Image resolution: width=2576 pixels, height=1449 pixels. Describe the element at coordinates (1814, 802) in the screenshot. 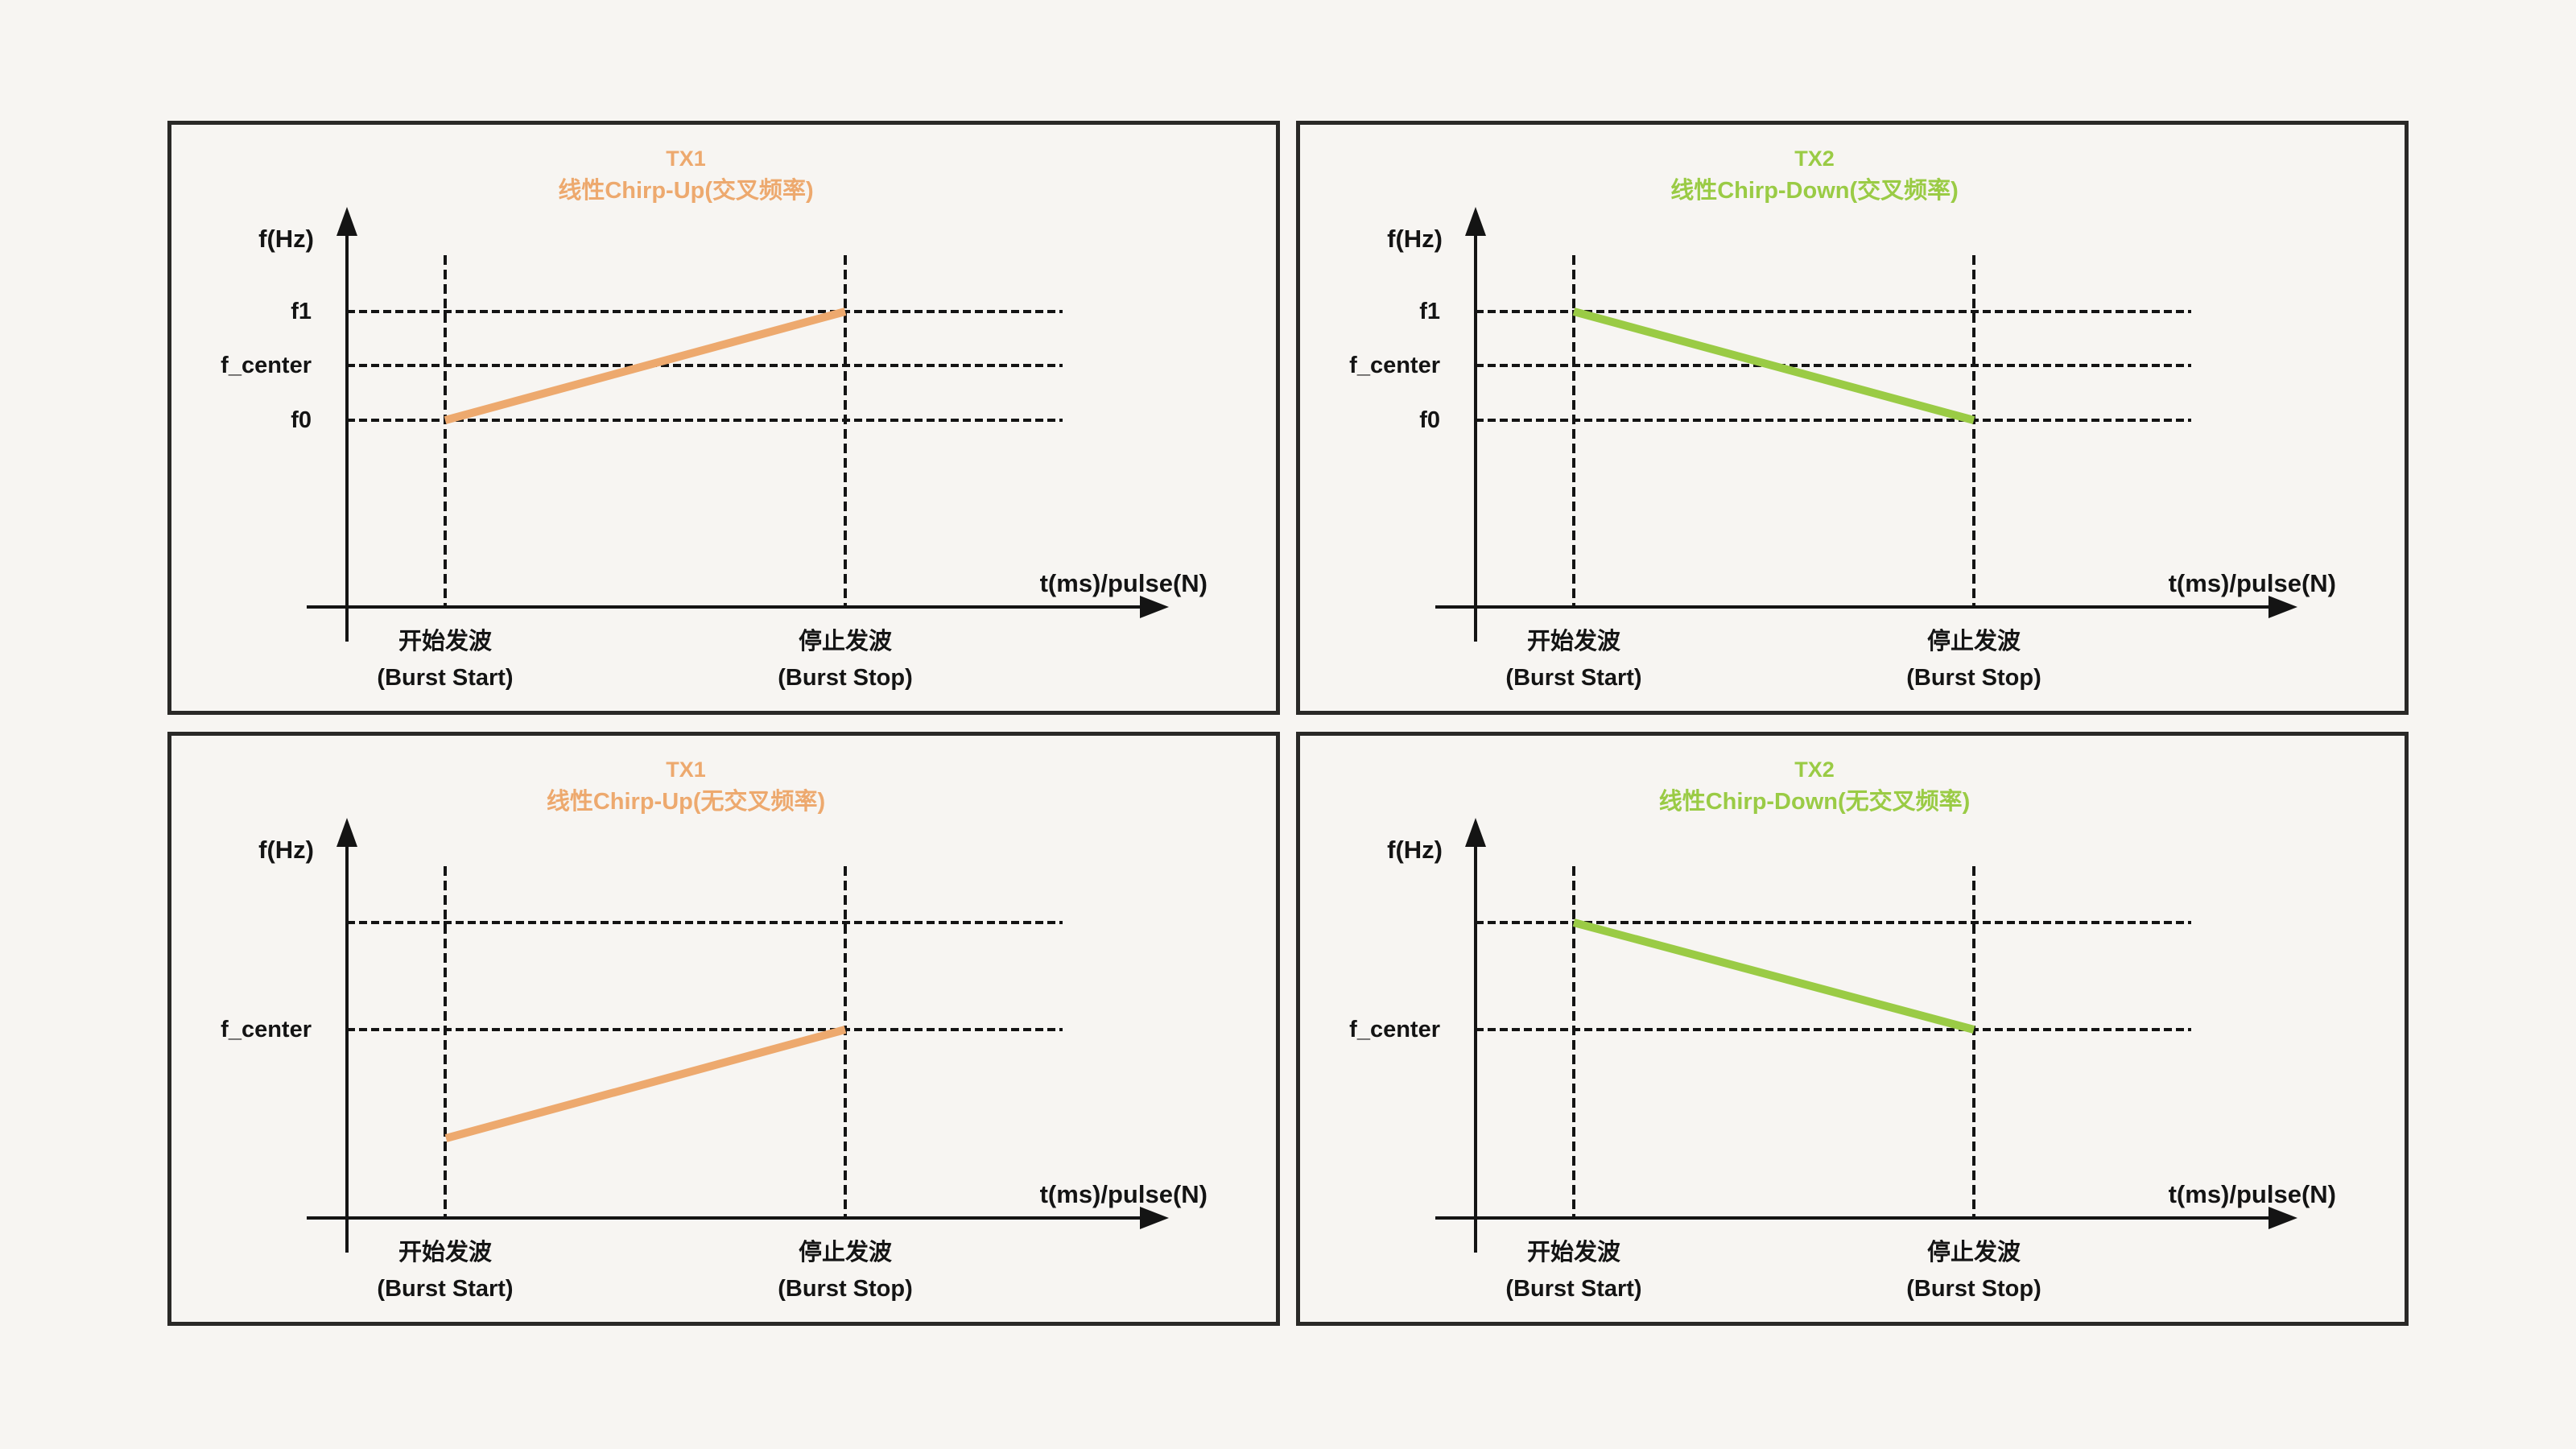

I see `panel-title-desc: 线性Chirp-Down(无交叉频率)` at that location.